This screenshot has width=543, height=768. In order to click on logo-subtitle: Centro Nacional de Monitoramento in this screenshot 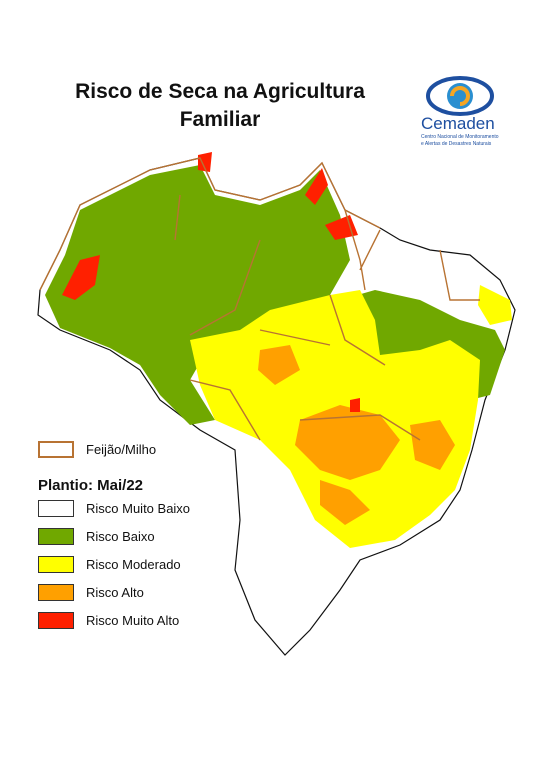, I will do `click(460, 137)`.